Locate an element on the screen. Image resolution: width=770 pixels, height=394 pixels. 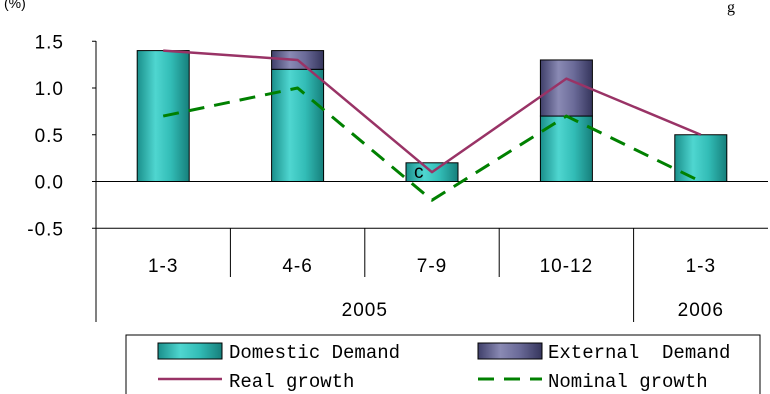
top-right-text: g is located at coordinates (731, 8).